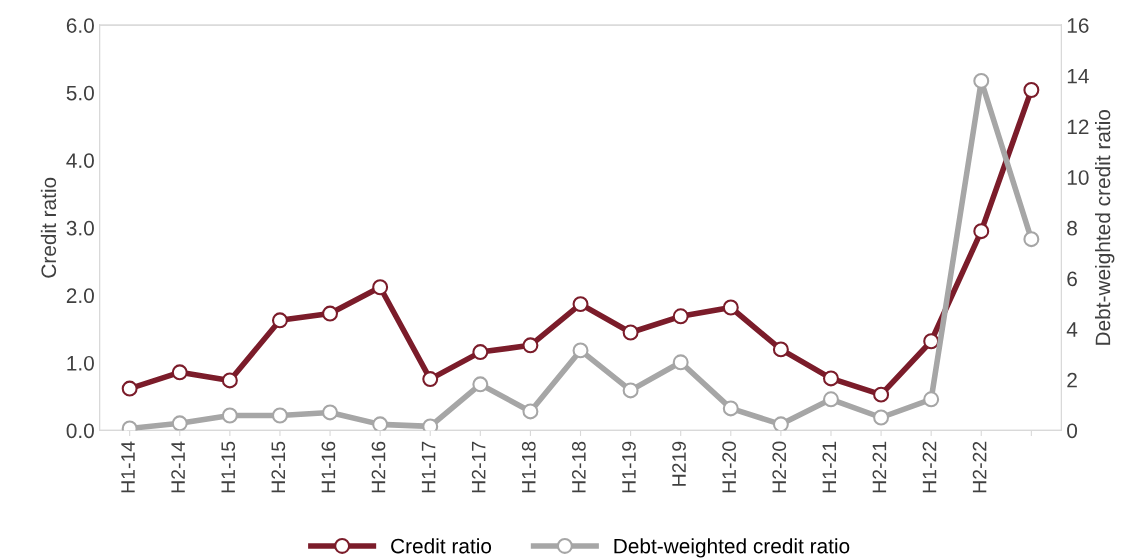 This screenshot has width=1145, height=559. I want to click on y-tick-label: 4.0, so click(80, 160).